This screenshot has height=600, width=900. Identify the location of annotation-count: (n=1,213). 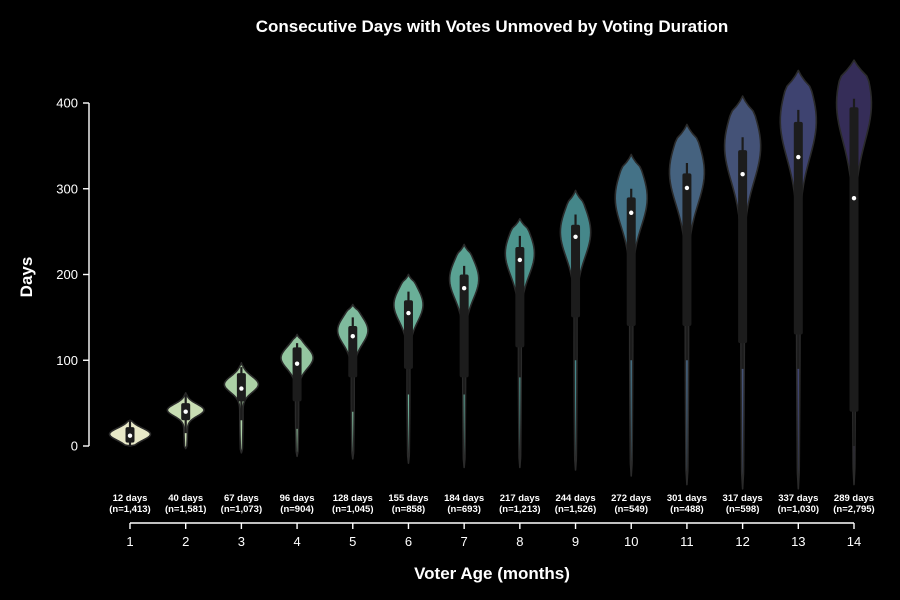
(519, 509).